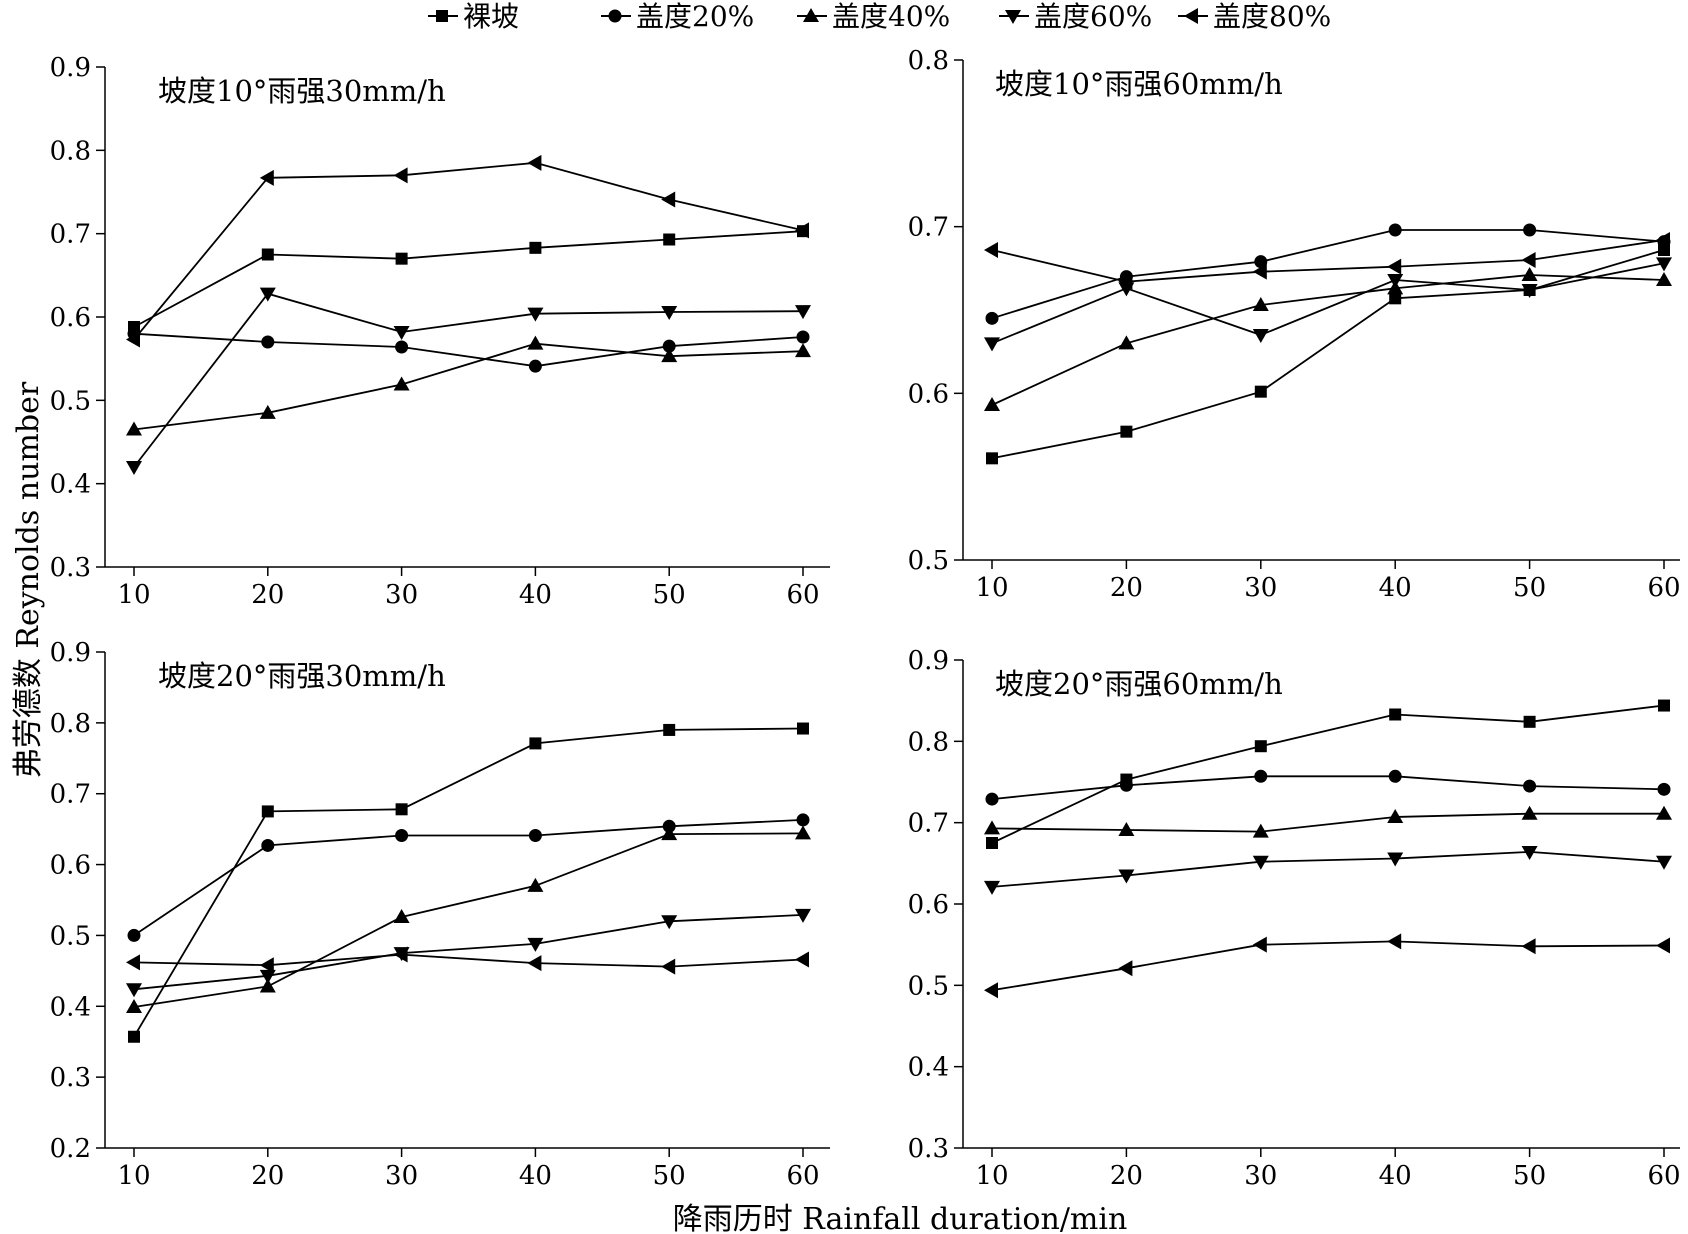 The height and width of the screenshot is (1234, 1688). I want to click on legend-label: 盖度20%, so click(695, 16).